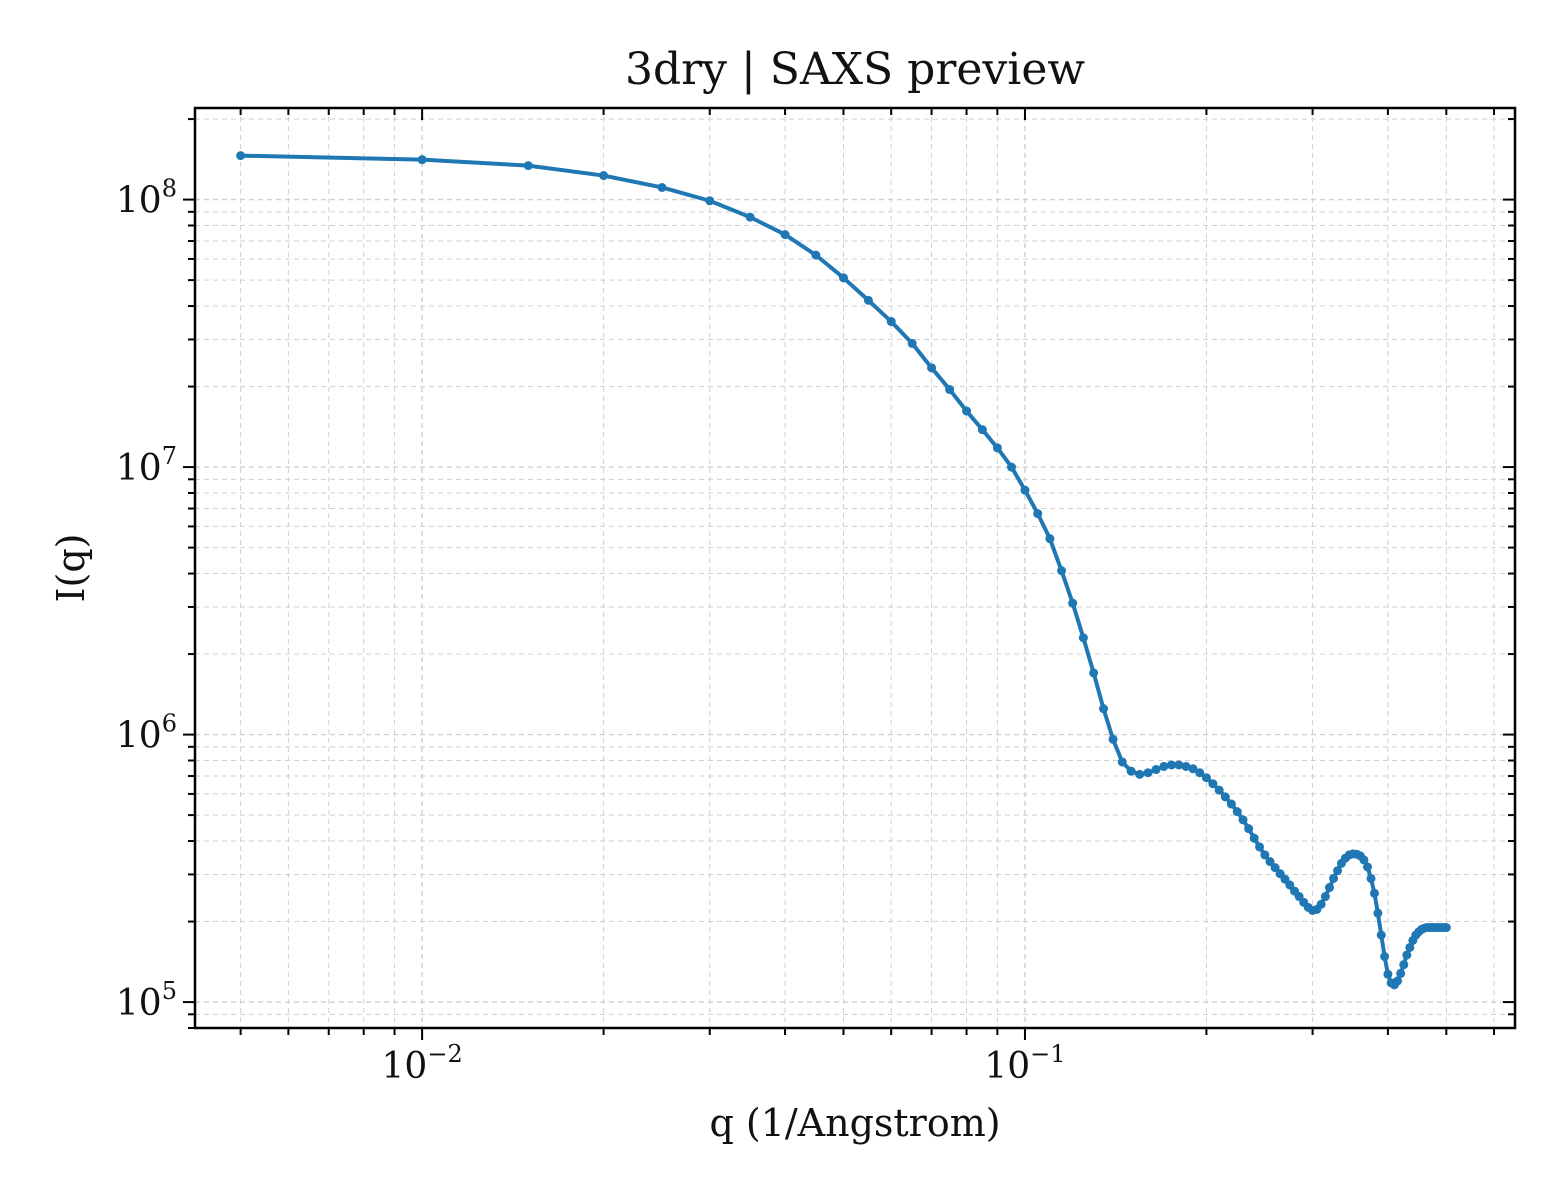 This screenshot has height=1200, width=1560. I want to click on y-tick-label-exponent: 8, so click(169, 189).